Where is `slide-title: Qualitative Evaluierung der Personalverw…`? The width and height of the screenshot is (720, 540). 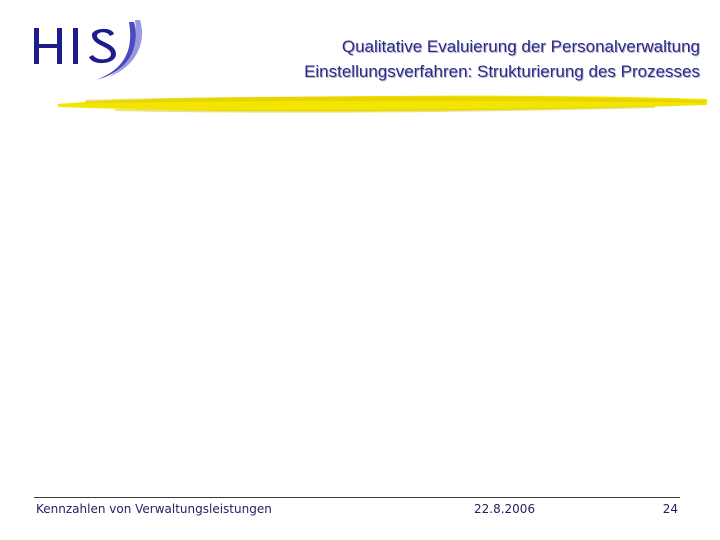 slide-title: Qualitative Evaluierung der Personalverw… is located at coordinates (420, 59).